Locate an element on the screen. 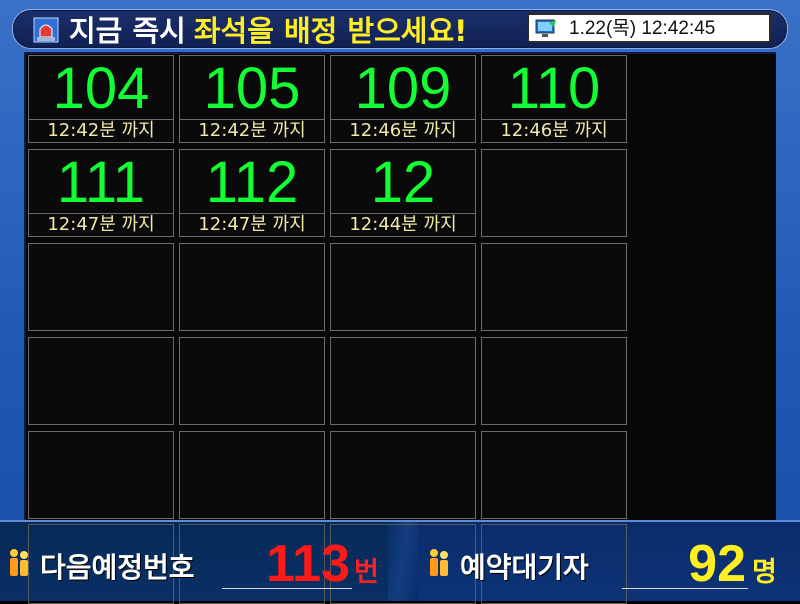 The image size is (800, 604). seat-number: 110 is located at coordinates (554, 88).